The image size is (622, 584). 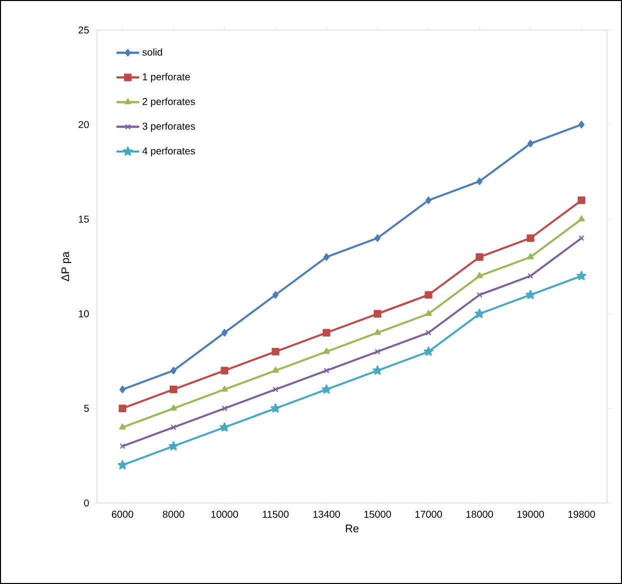 What do you see at coordinates (326, 514) in the screenshot?
I see `x-tick-label: 13400` at bounding box center [326, 514].